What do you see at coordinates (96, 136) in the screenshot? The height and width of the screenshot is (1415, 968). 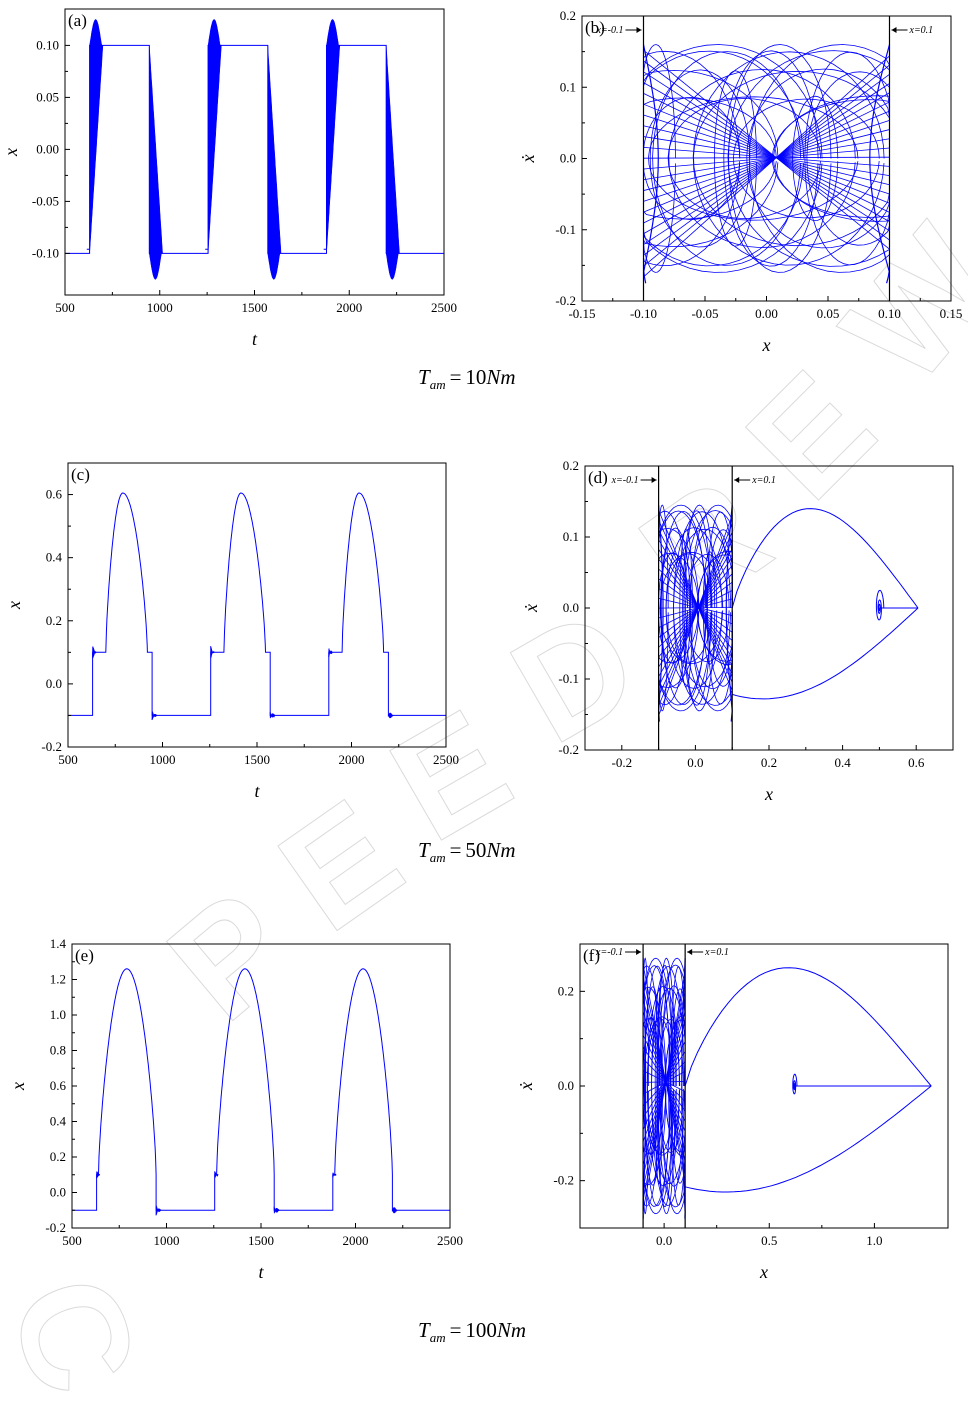 I see `oscillation-band-up` at bounding box center [96, 136].